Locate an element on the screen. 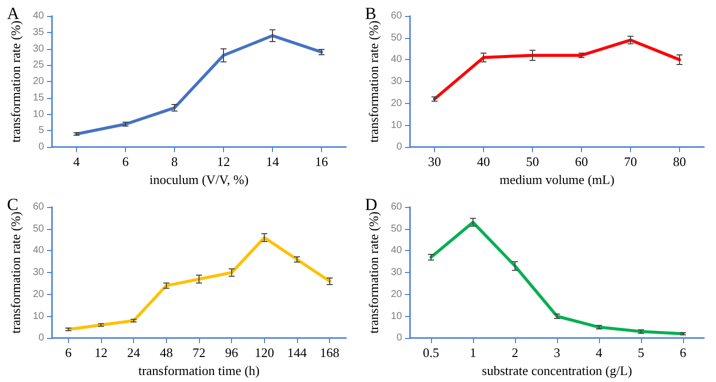  x-axis-title: inoculum (V/V, %) is located at coordinates (199, 179).